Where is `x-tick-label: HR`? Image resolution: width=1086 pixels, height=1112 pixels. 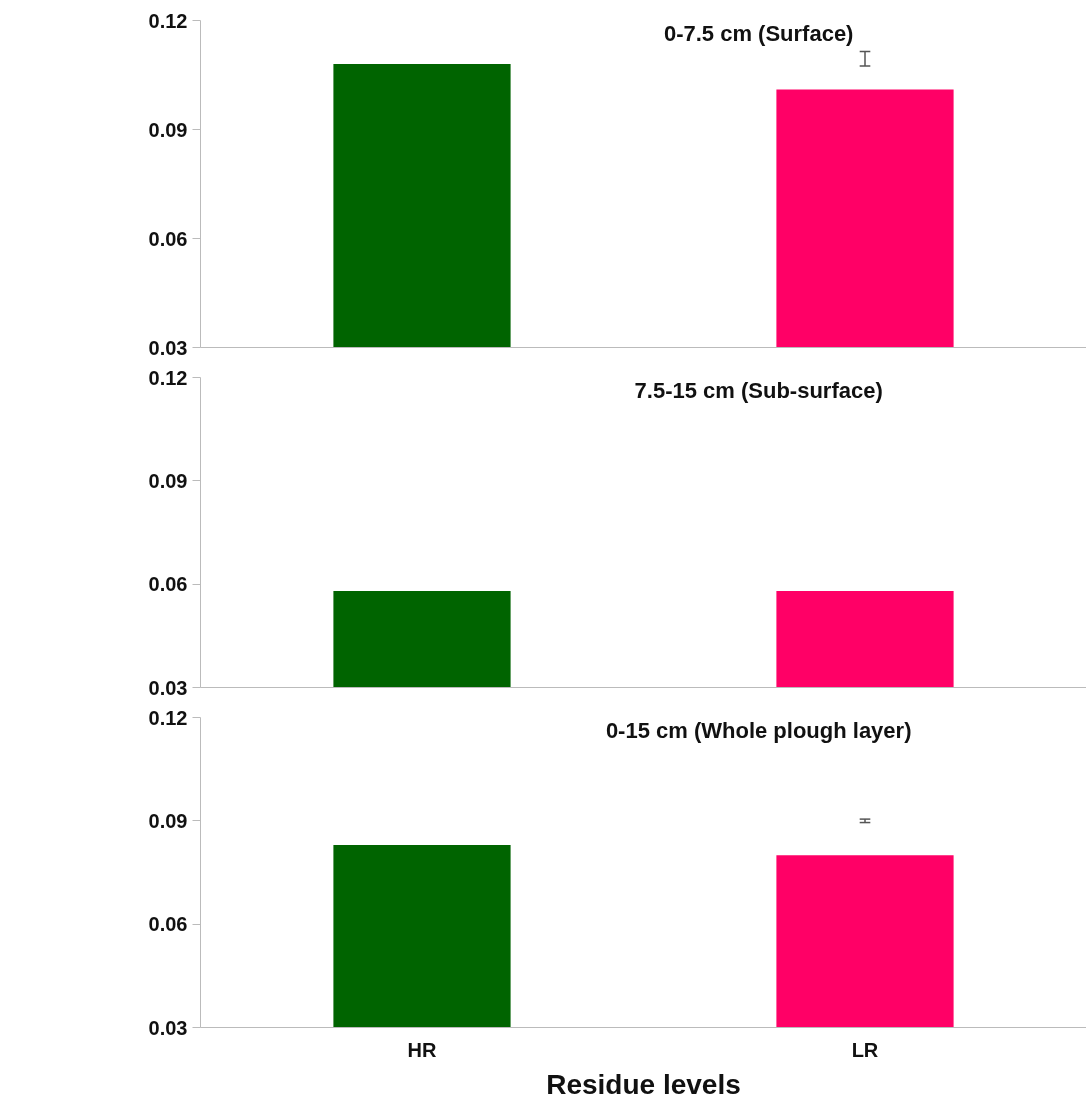
x-tick-label: HR is located at coordinates (422, 1049).